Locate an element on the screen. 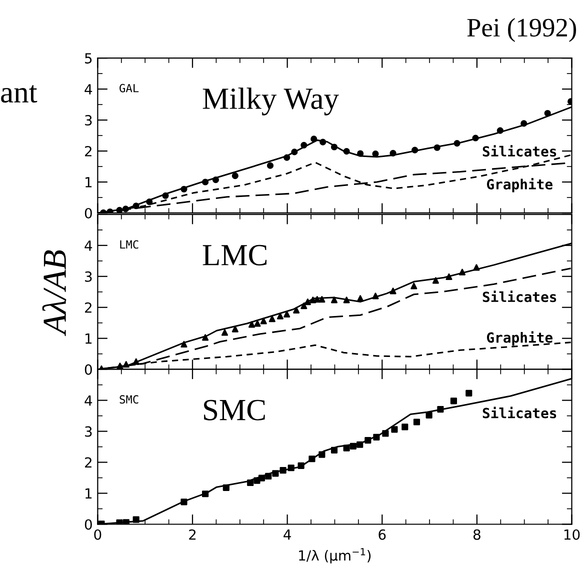 Image resolution: width=586 pixels, height=578 pixels. x-tick-label: 0 is located at coordinates (98, 534).